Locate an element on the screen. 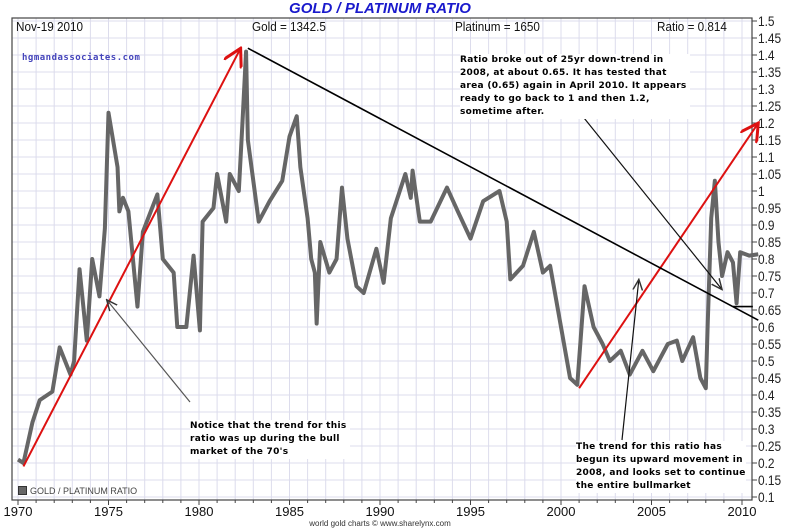 This screenshot has height=531, width=800. y-tick-label: 1.15 is located at coordinates (769, 140).